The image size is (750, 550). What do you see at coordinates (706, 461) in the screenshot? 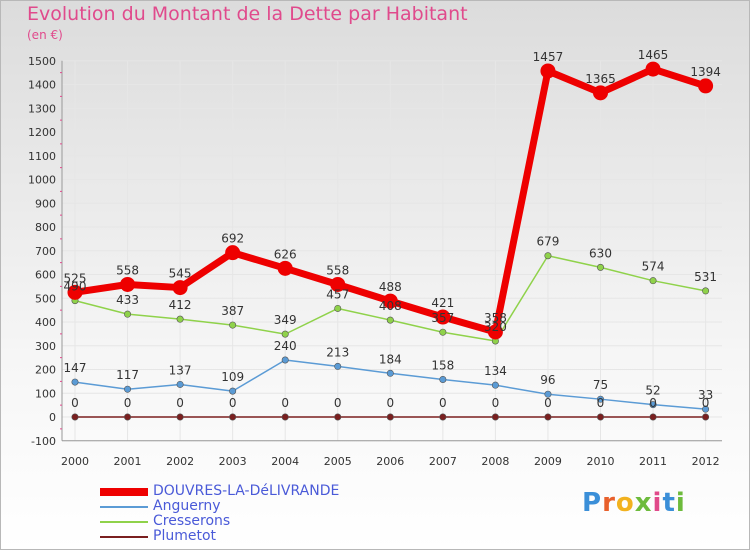
I see `x-tick-label: 2012` at bounding box center [706, 461].